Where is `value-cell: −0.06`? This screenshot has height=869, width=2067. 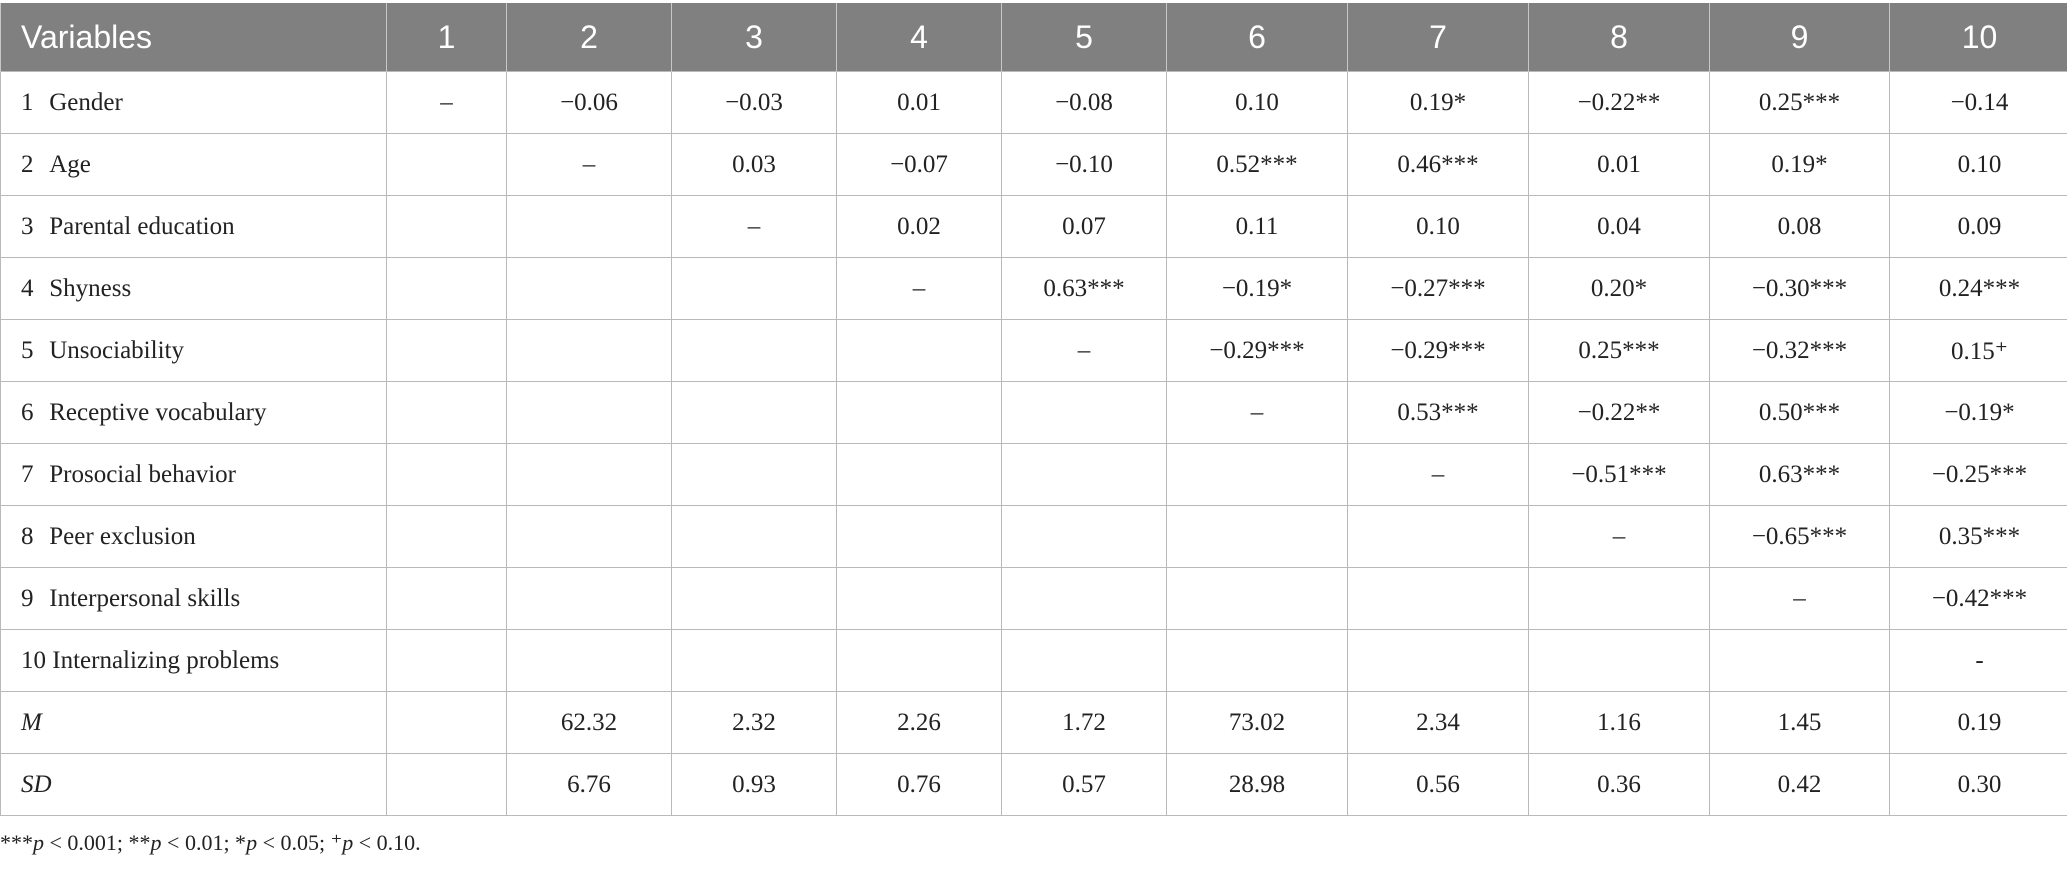 value-cell: −0.06 is located at coordinates (589, 102).